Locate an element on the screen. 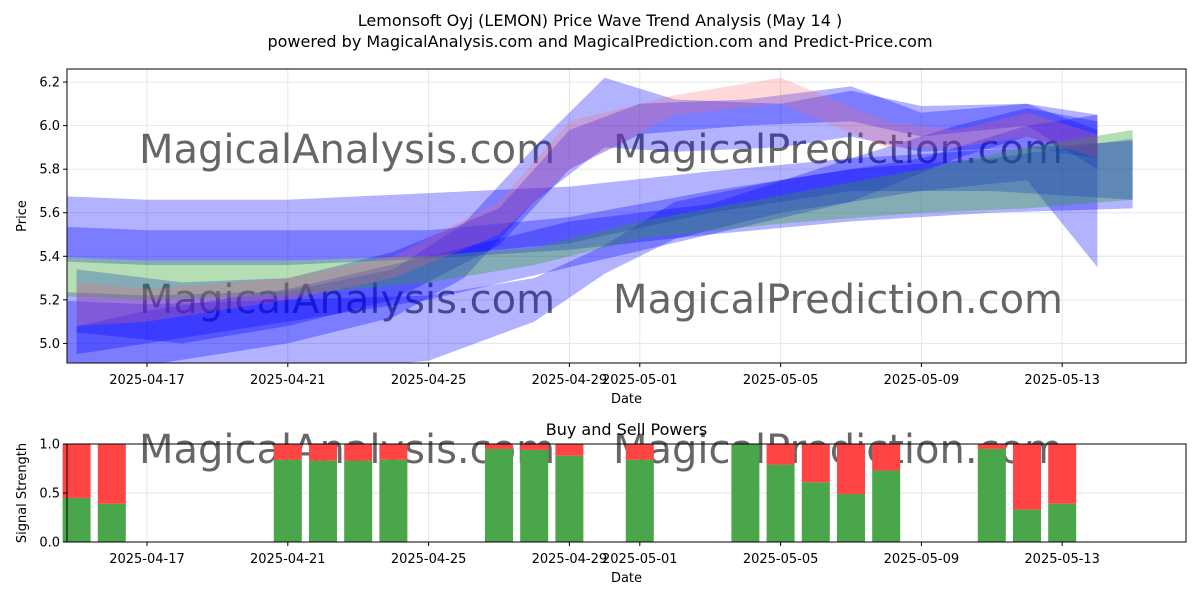 The image size is (1200, 604). y-tick-label: 5.4 is located at coordinates (49, 257).